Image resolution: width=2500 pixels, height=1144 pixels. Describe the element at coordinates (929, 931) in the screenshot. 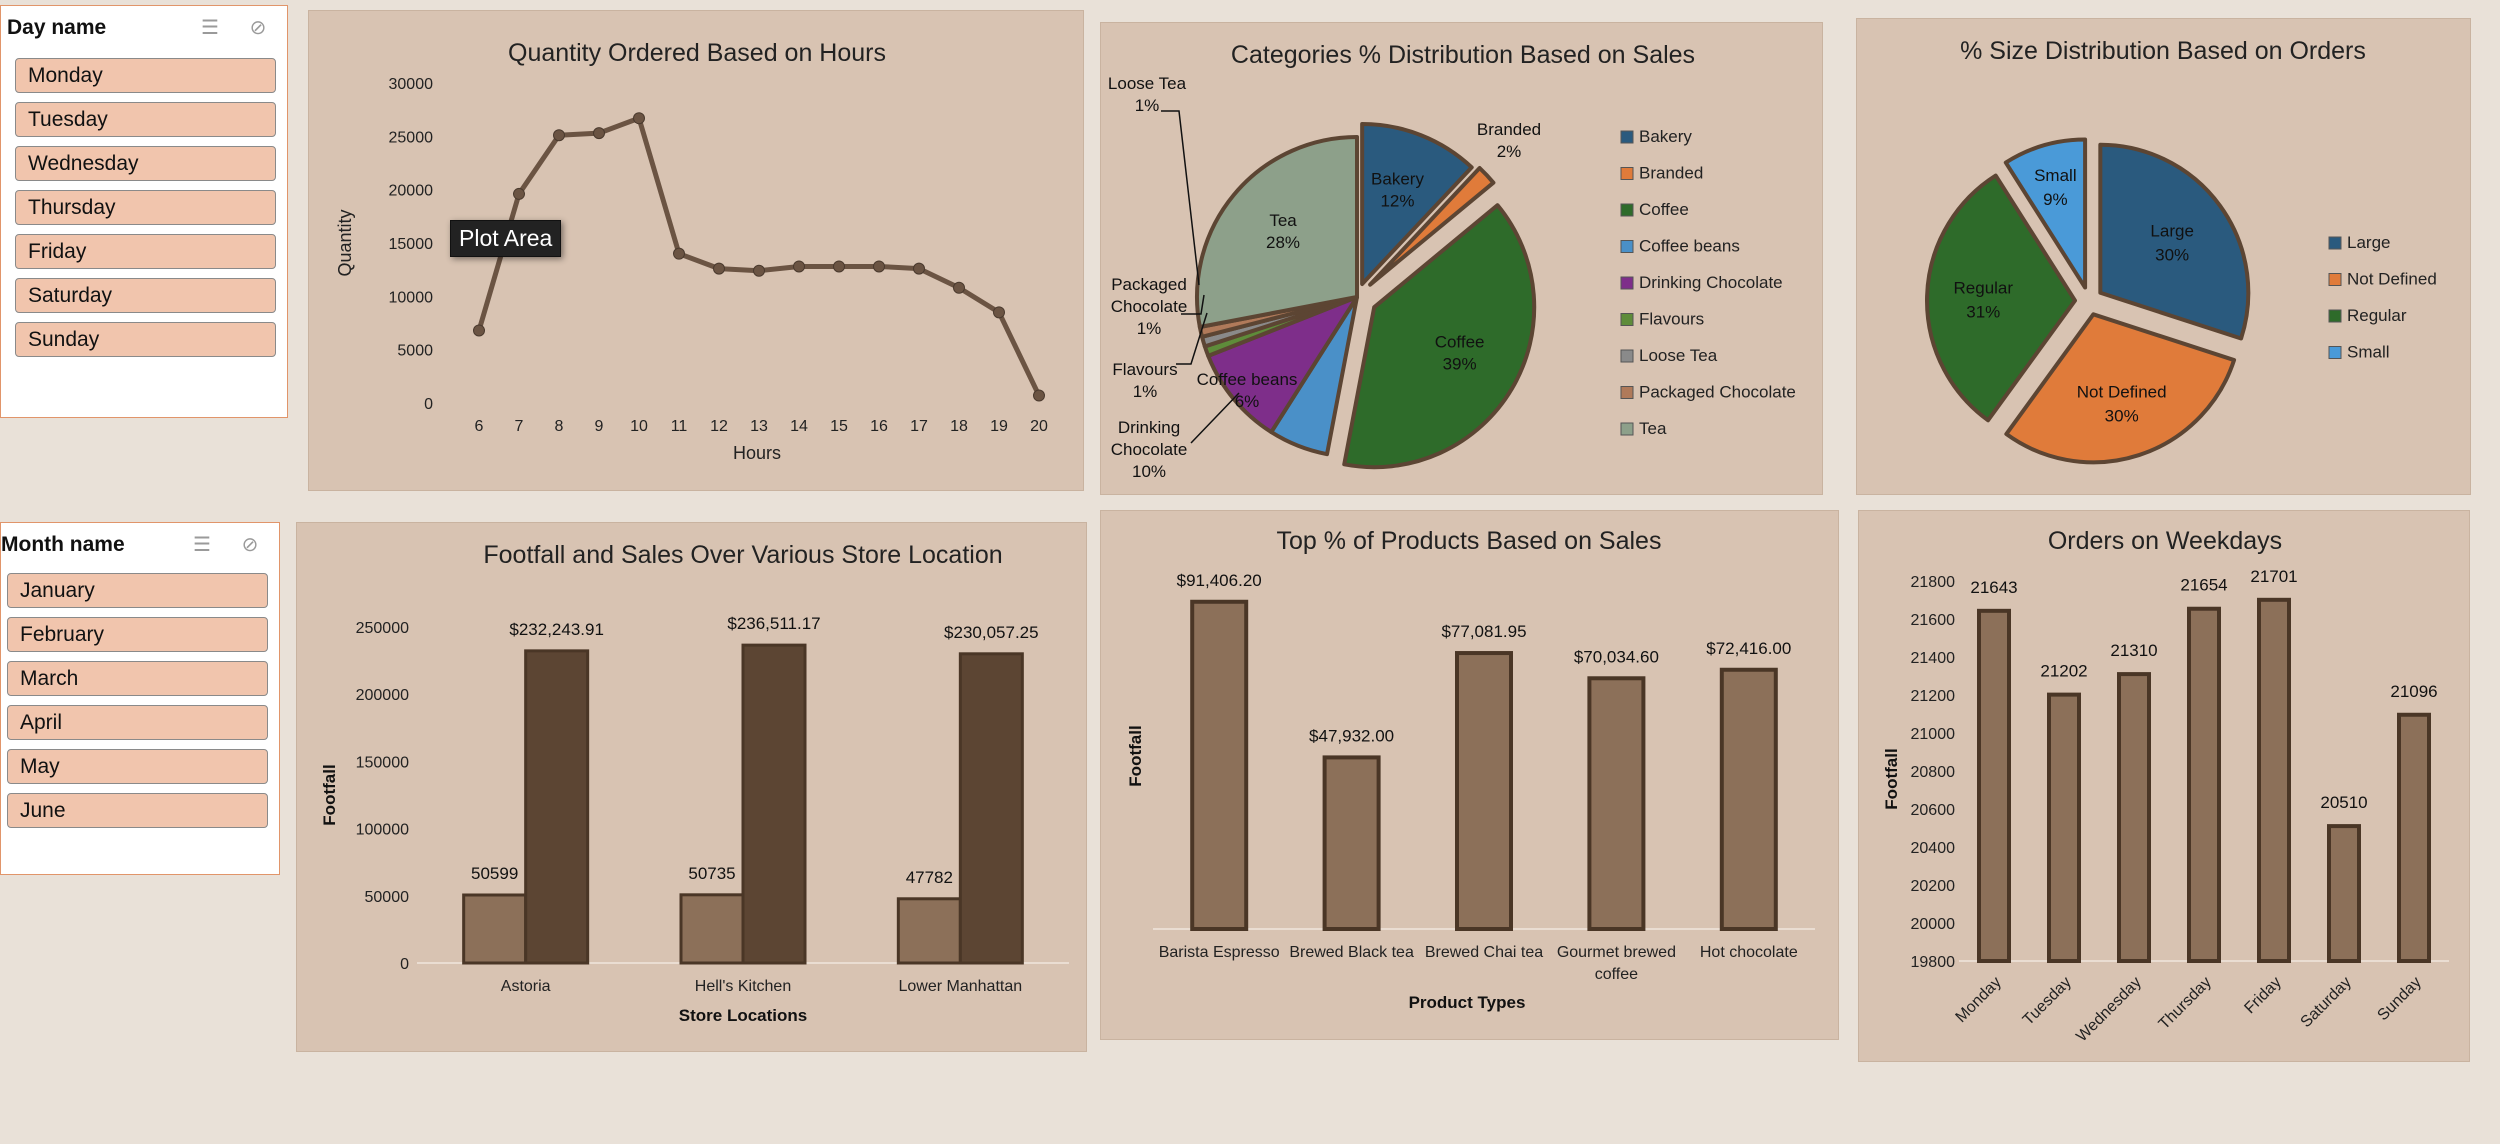

I see `bar-footfall` at that location.